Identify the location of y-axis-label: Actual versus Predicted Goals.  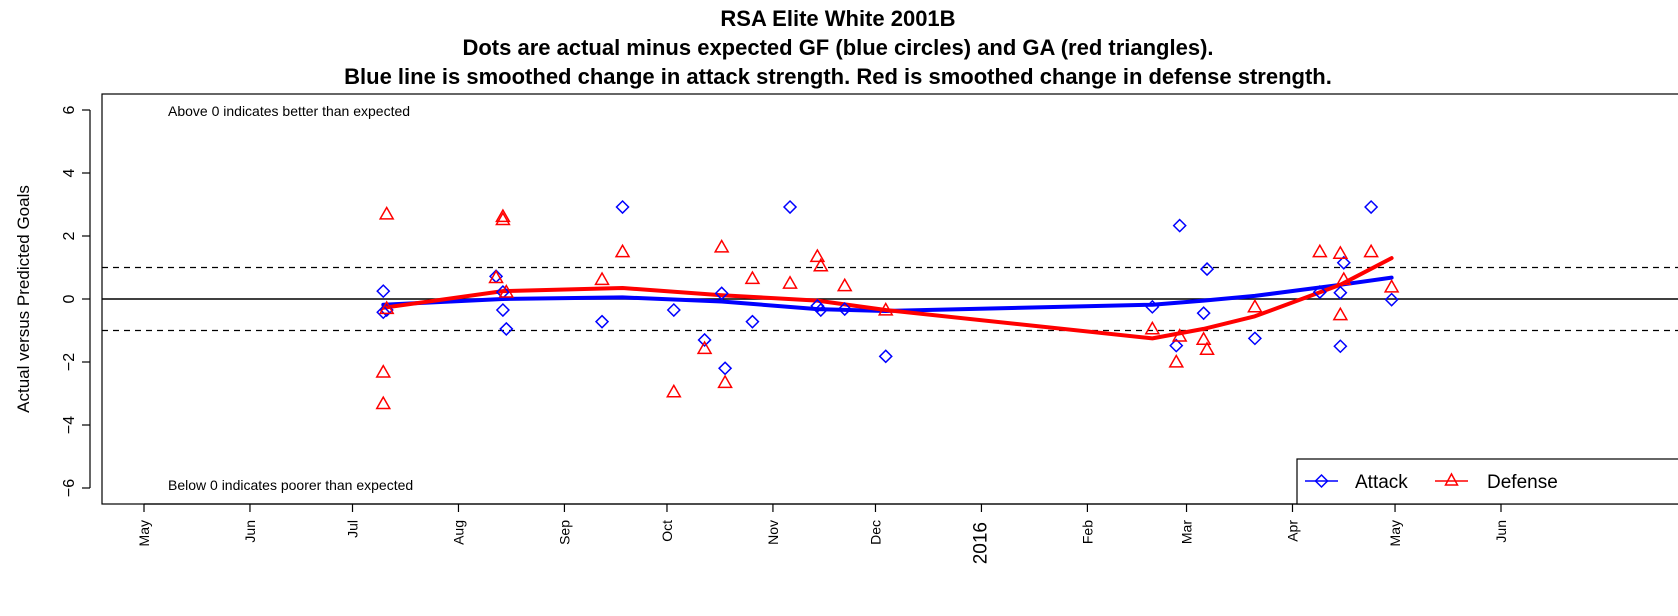
(23, 299).